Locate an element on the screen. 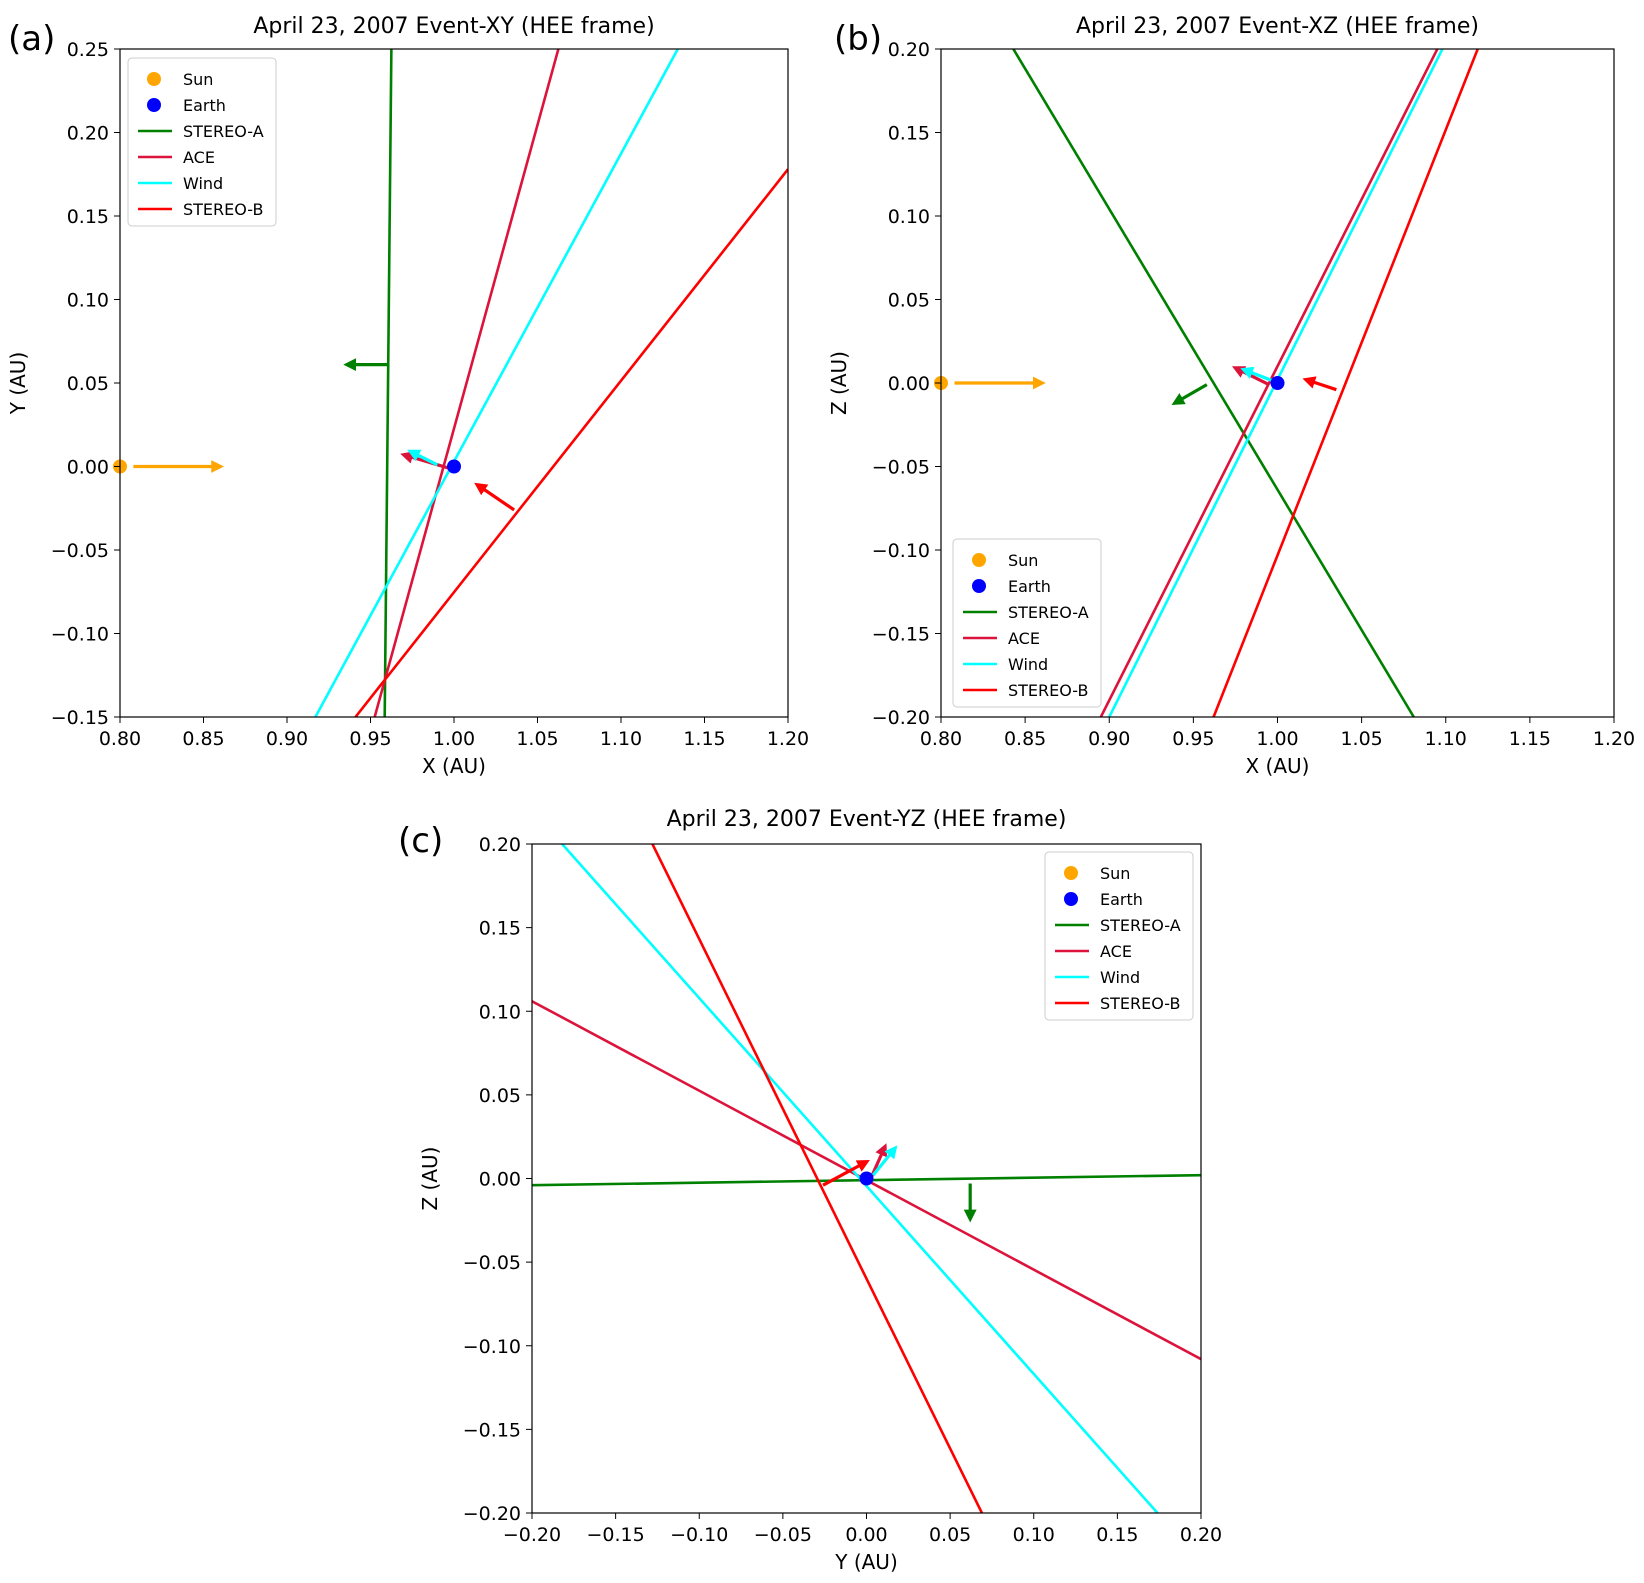 This screenshot has width=1644, height=1583. panel-c-legend-entry-stereo-a: STEREO-A is located at coordinates (1118, 925).